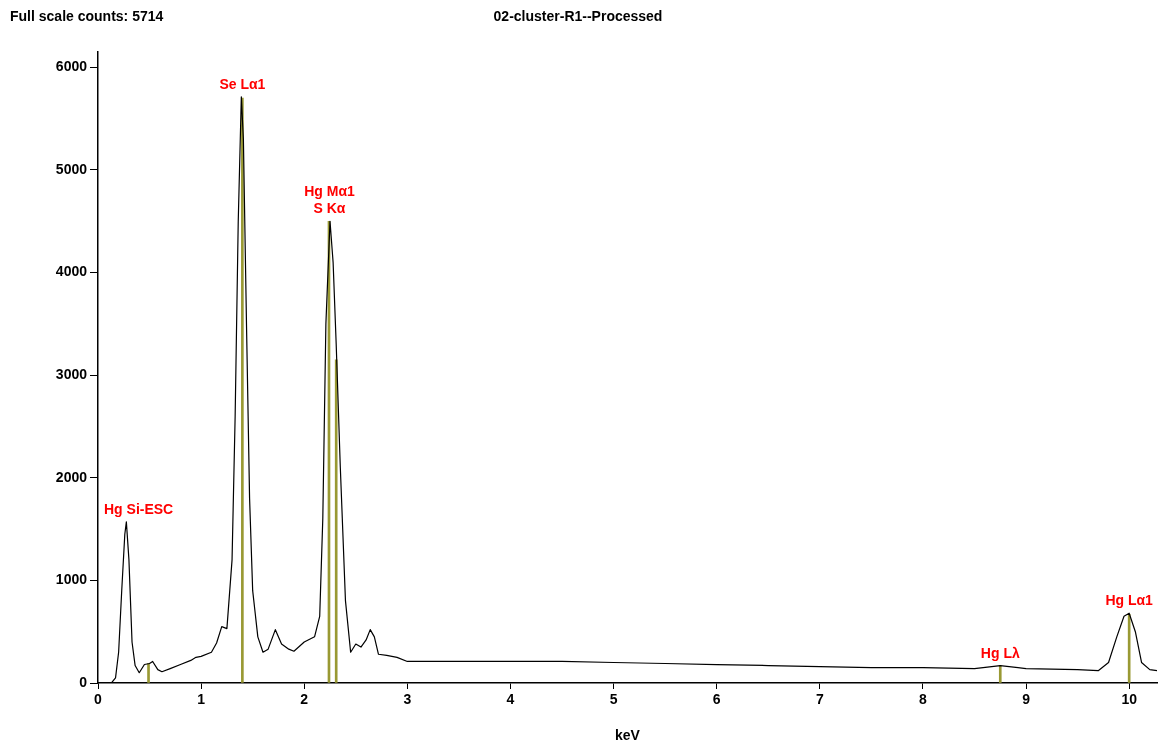 The image size is (1166, 749). What do you see at coordinates (407, 699) in the screenshot?
I see `x-tick-label: 3` at bounding box center [407, 699].